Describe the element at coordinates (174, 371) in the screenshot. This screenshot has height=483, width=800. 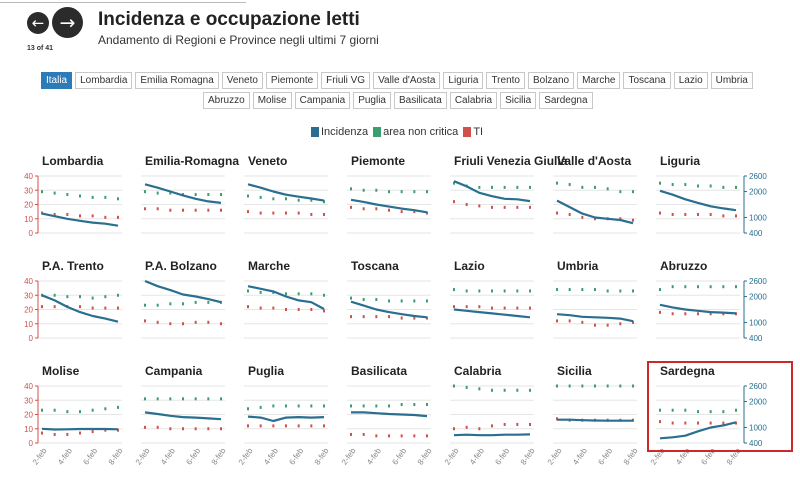
I see `panel-title: Campania` at that location.